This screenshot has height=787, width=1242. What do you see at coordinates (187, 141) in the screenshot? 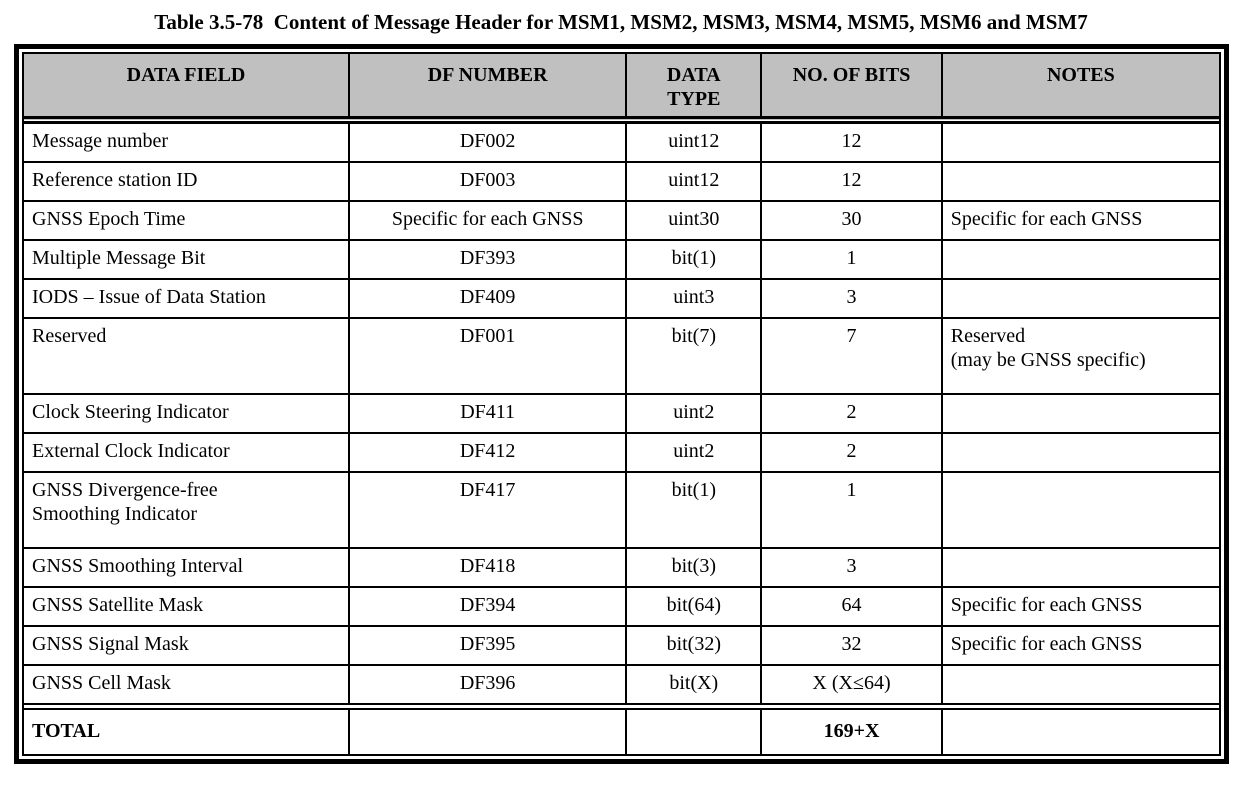
I see `cell-data-field: Message number` at bounding box center [187, 141].